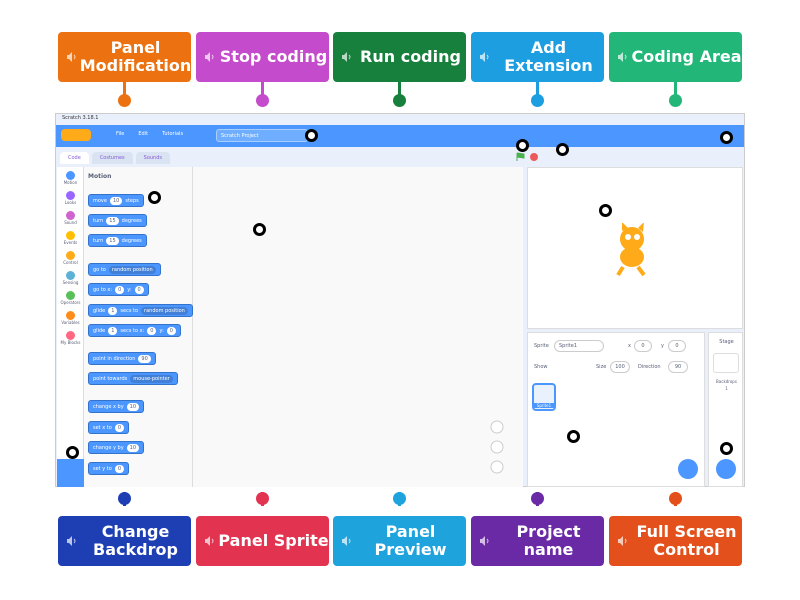  Describe the element at coordinates (410, 56) in the screenshot. I see `label-text: Run coding` at that location.